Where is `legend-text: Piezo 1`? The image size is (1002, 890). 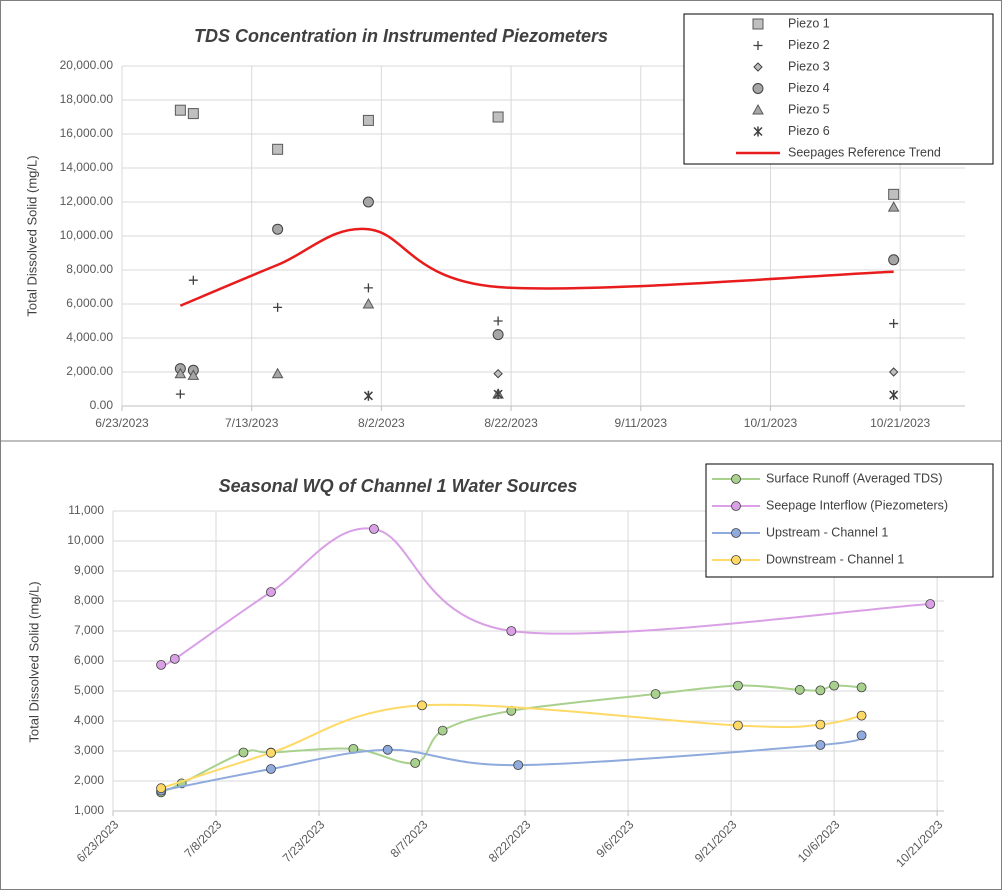 legend-text: Piezo 1 is located at coordinates (809, 23).